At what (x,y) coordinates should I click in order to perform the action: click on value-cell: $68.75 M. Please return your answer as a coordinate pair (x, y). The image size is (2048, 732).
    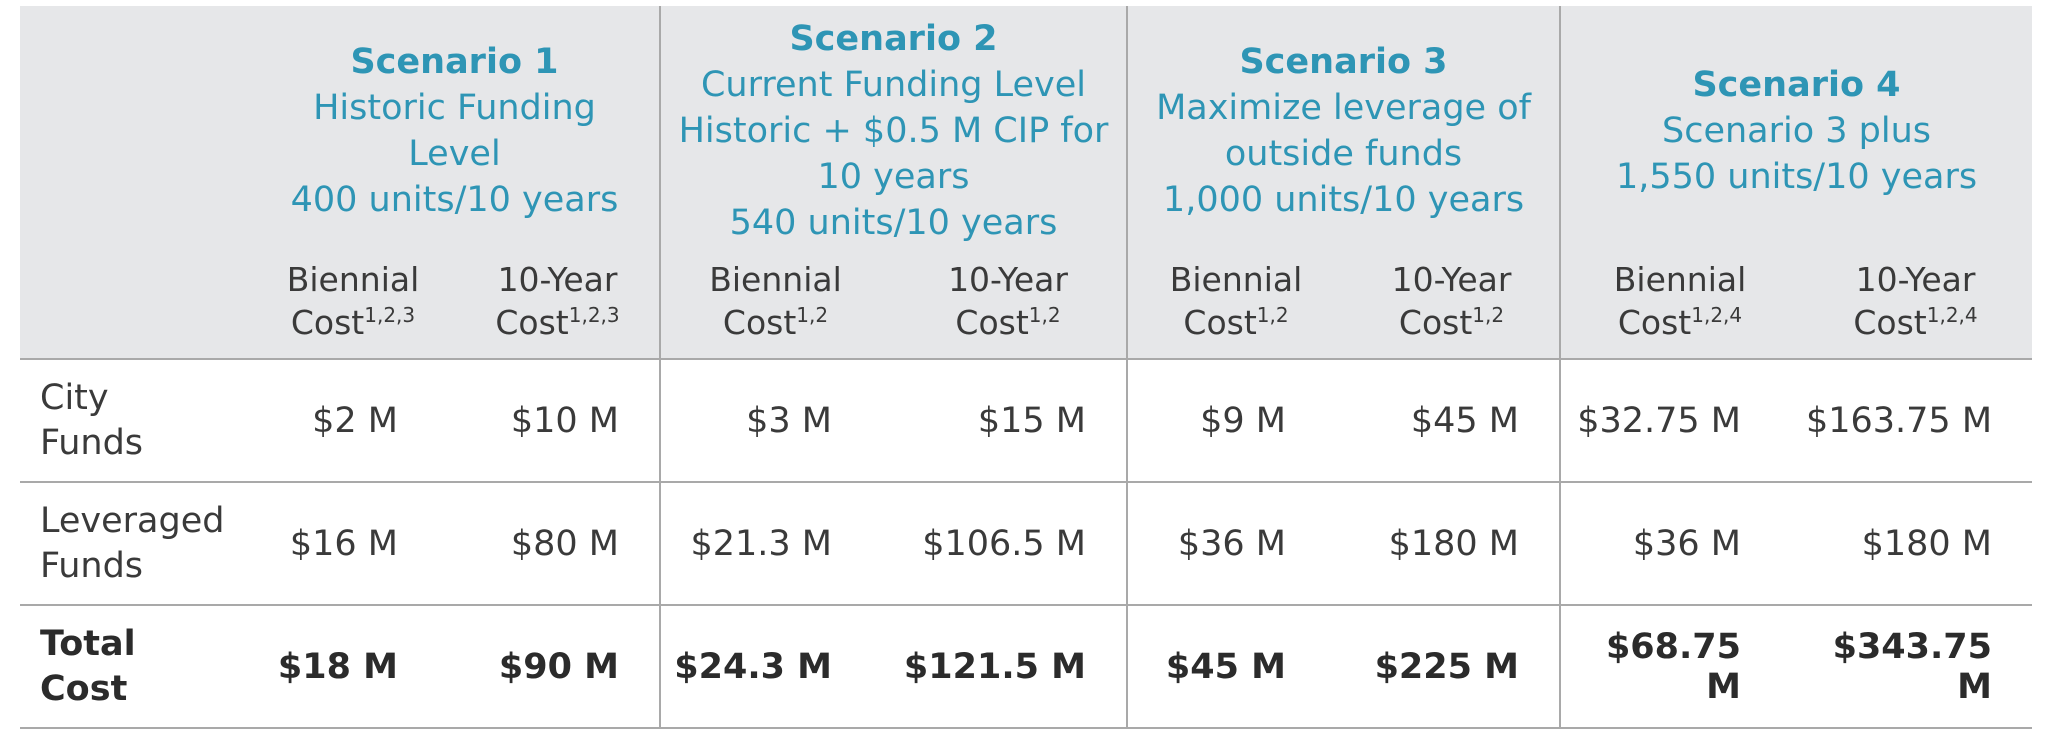
    Looking at the image, I should click on (1679, 666).